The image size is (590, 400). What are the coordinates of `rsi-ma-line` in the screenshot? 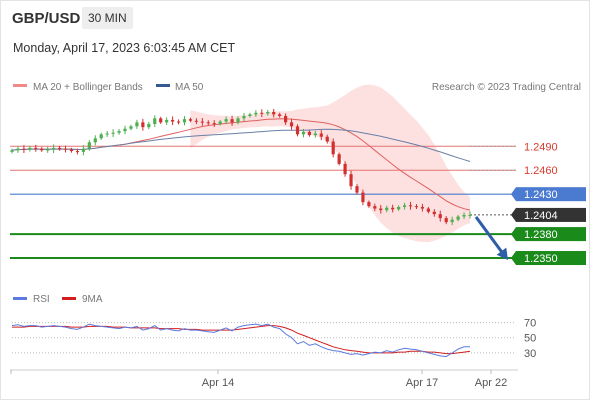 It's located at (241, 340).